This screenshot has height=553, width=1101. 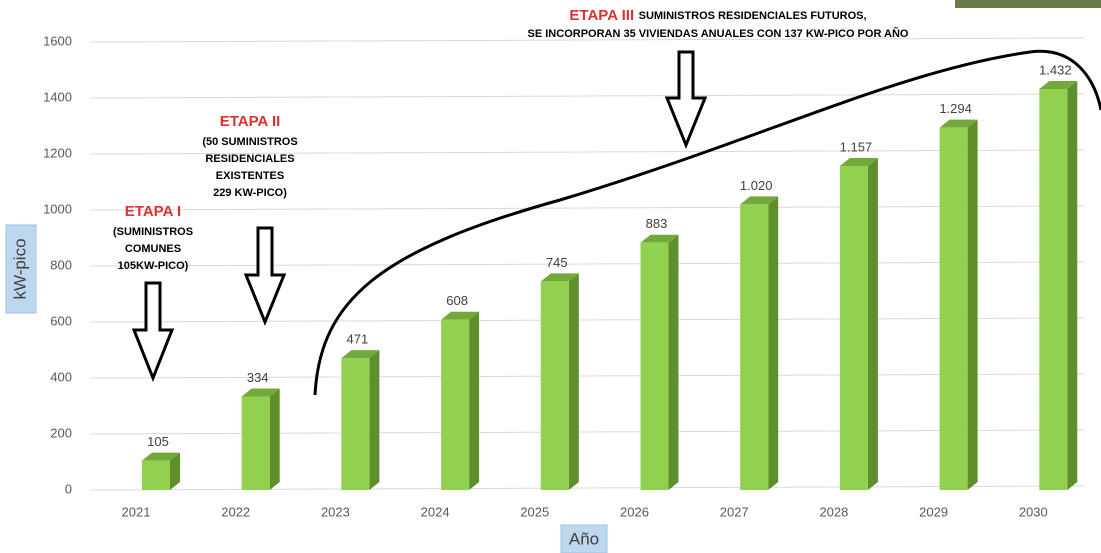 I want to click on value-label: 471, so click(x=358, y=339).